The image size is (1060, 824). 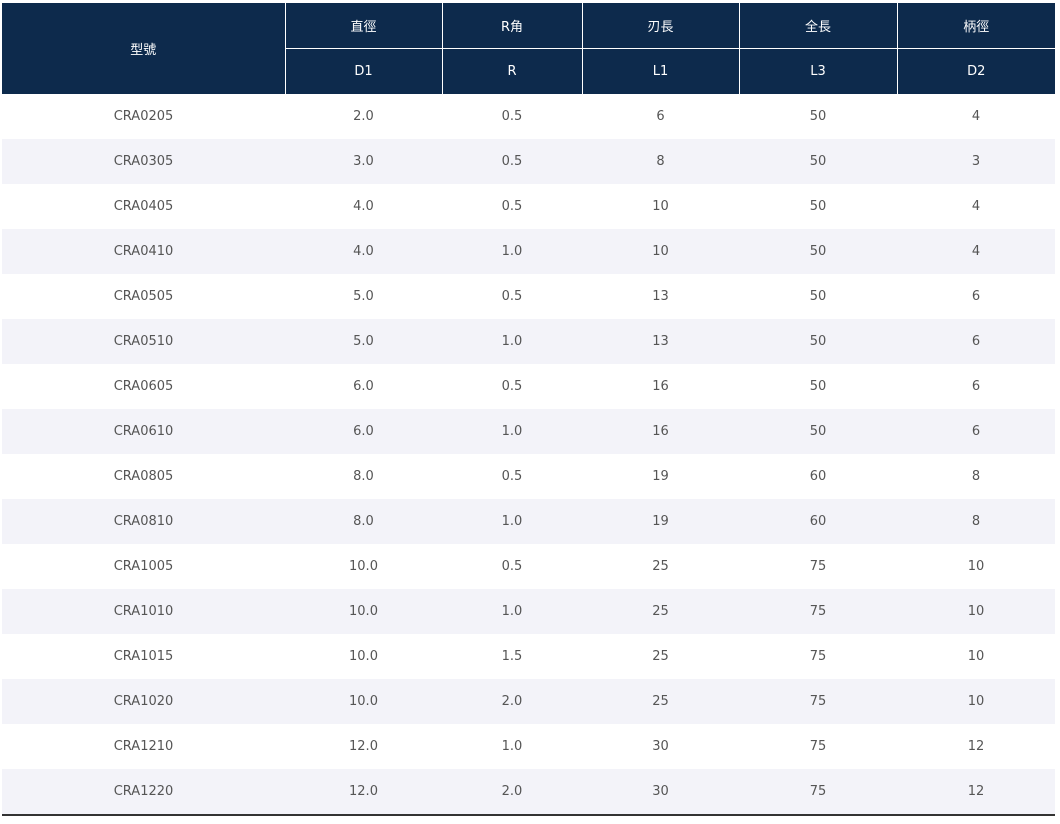 I want to click on cell-model: CRA0510, so click(x=143, y=341).